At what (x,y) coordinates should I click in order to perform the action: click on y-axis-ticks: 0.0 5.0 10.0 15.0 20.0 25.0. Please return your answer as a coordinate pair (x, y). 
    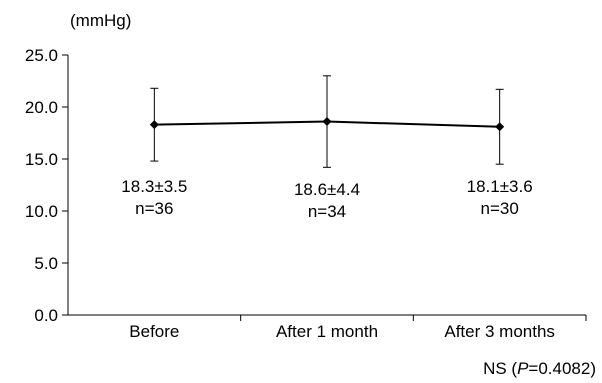
    Looking at the image, I should click on (46, 185).